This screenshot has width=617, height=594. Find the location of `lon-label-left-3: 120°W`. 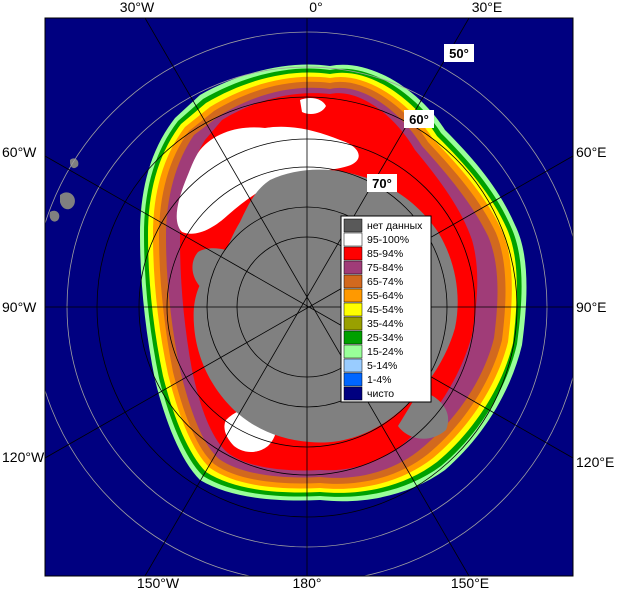

lon-label-left-3: 120°W is located at coordinates (23, 457).